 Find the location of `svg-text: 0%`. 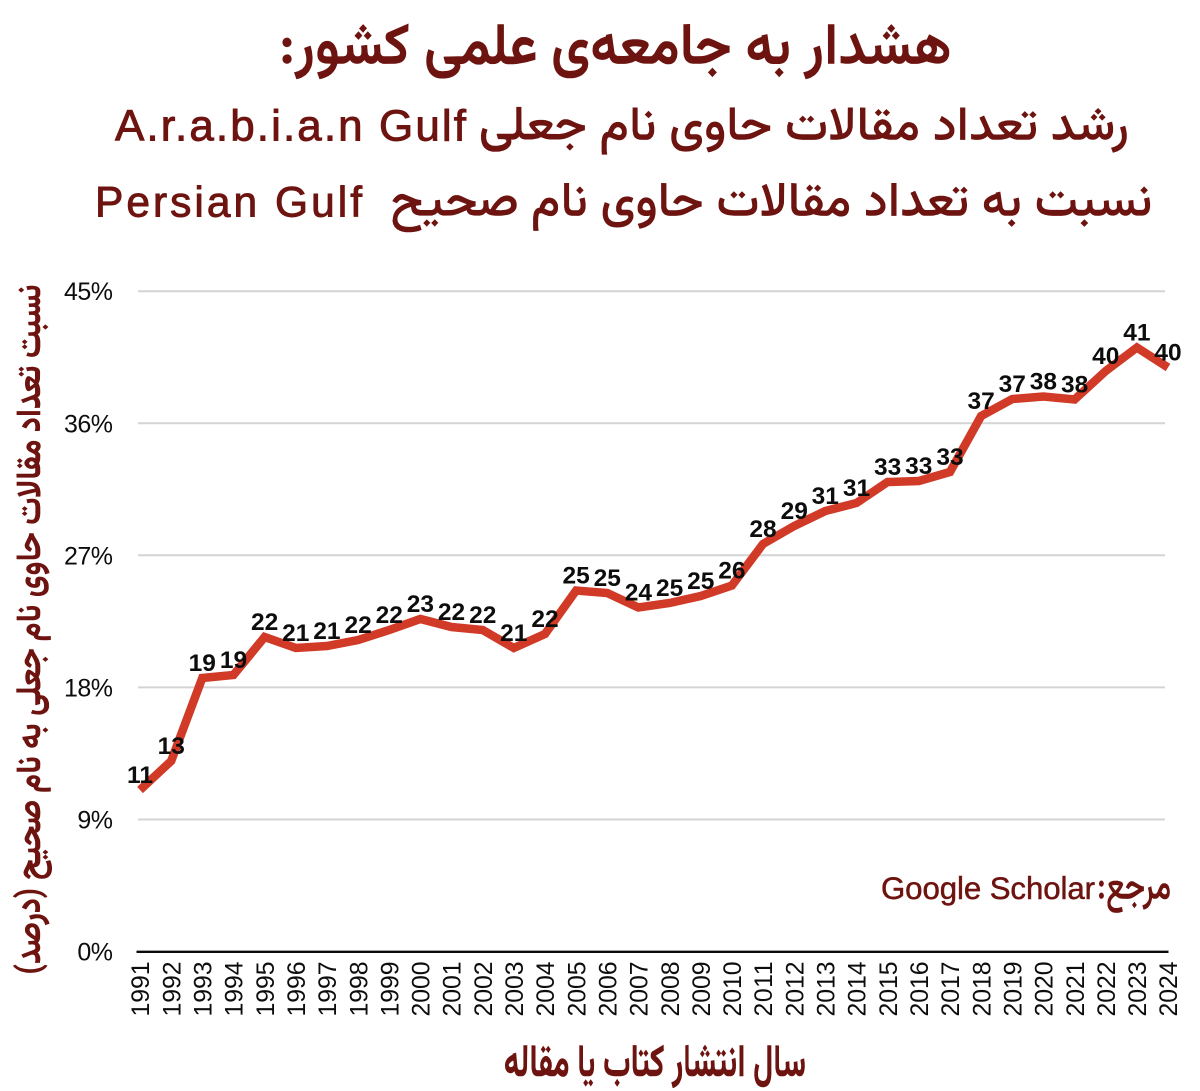

svg-text: 0% is located at coordinates (94, 953).